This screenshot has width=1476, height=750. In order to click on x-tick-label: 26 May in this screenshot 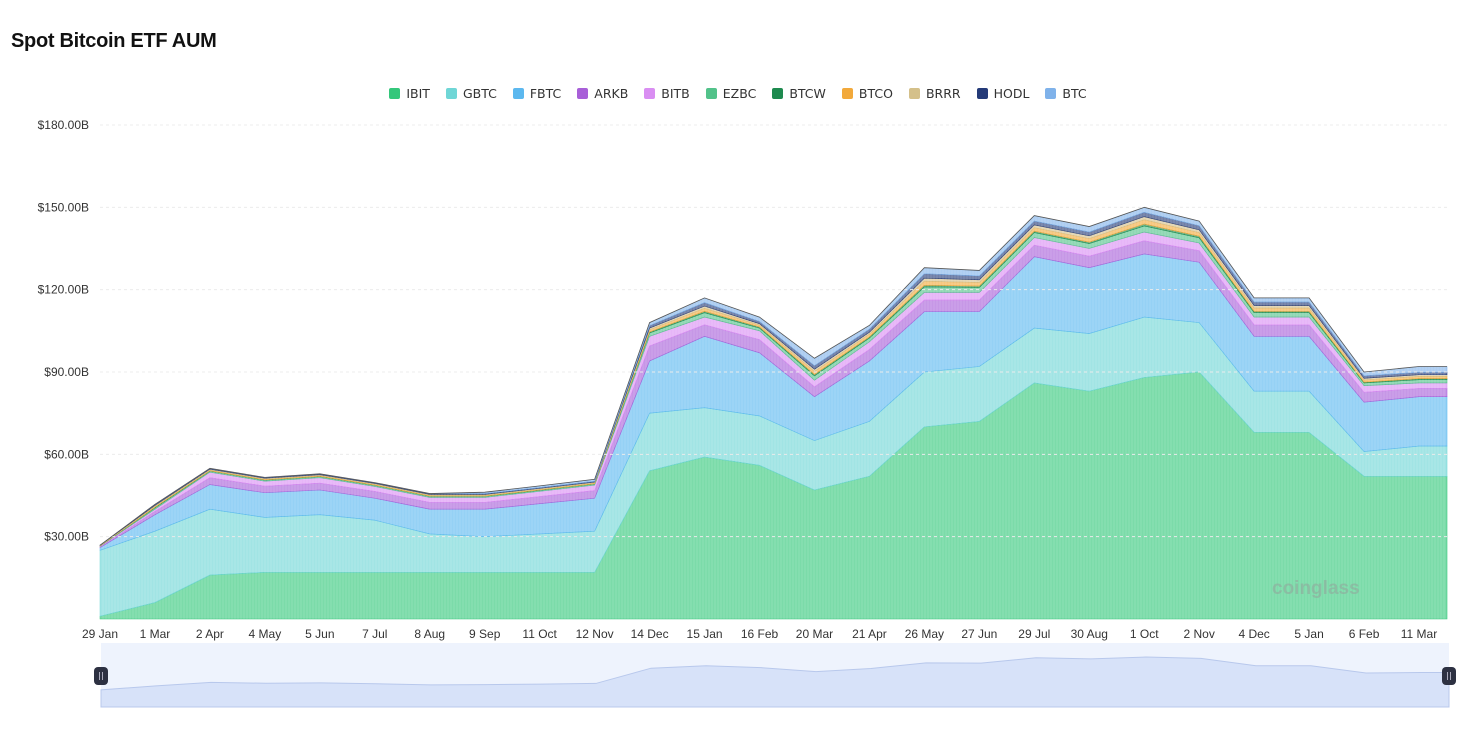, I will do `click(924, 634)`.